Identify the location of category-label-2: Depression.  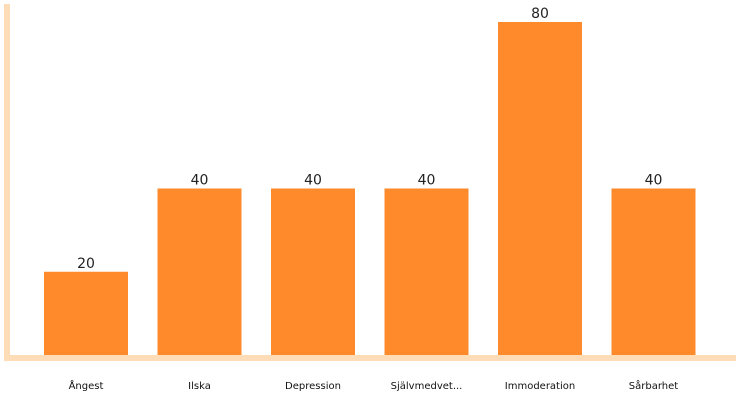
(313, 386).